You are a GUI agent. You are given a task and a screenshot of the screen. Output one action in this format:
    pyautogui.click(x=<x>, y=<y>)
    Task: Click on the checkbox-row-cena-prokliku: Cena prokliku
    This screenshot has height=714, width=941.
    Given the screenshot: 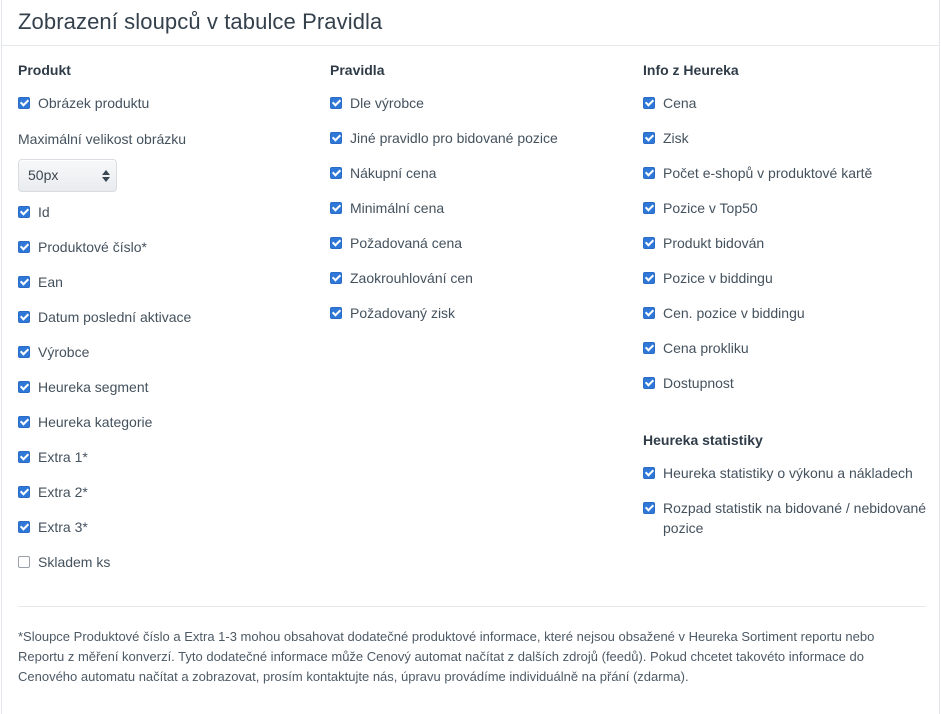 What is the action you would take?
    pyautogui.click(x=788, y=355)
    